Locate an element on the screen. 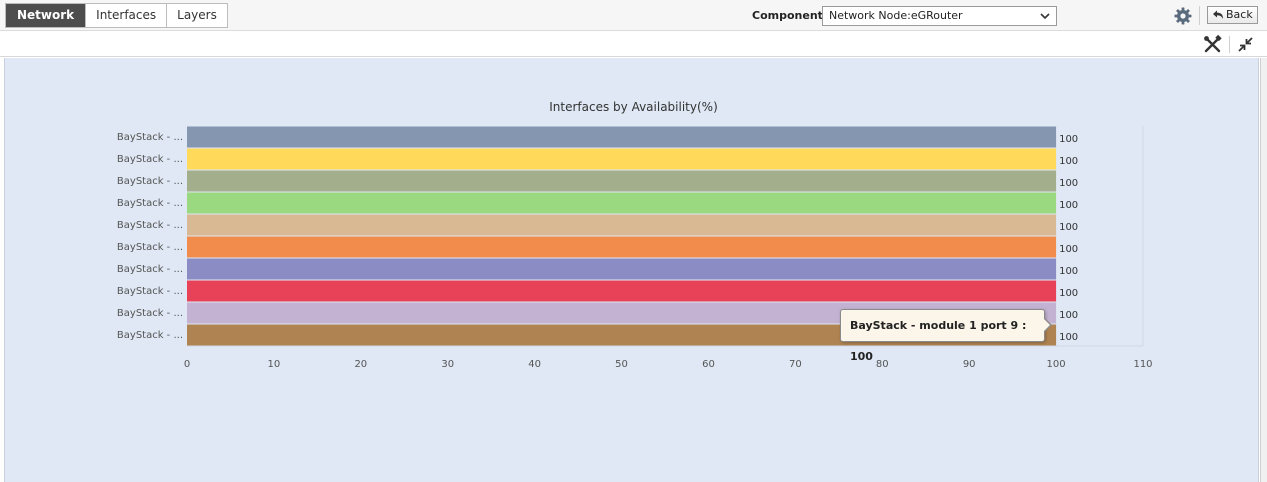 Image resolution: width=1267 pixels, height=482 pixels. x-tick-label: 40 is located at coordinates (534, 364).